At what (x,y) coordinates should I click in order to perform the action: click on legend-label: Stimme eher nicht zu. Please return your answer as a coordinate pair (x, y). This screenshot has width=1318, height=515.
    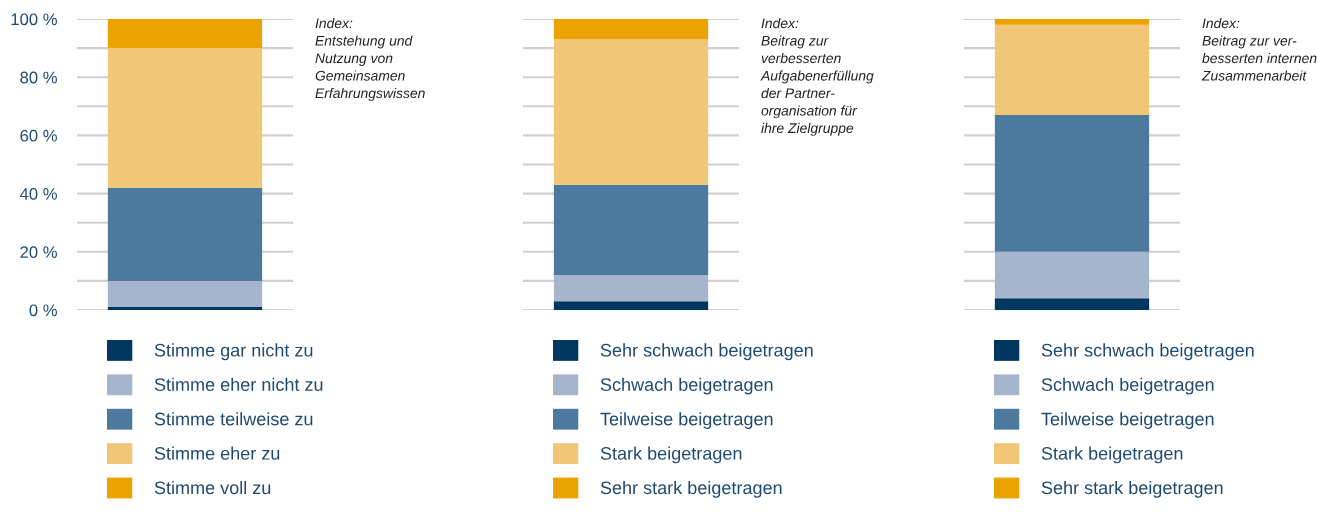
    Looking at the image, I should click on (238, 384).